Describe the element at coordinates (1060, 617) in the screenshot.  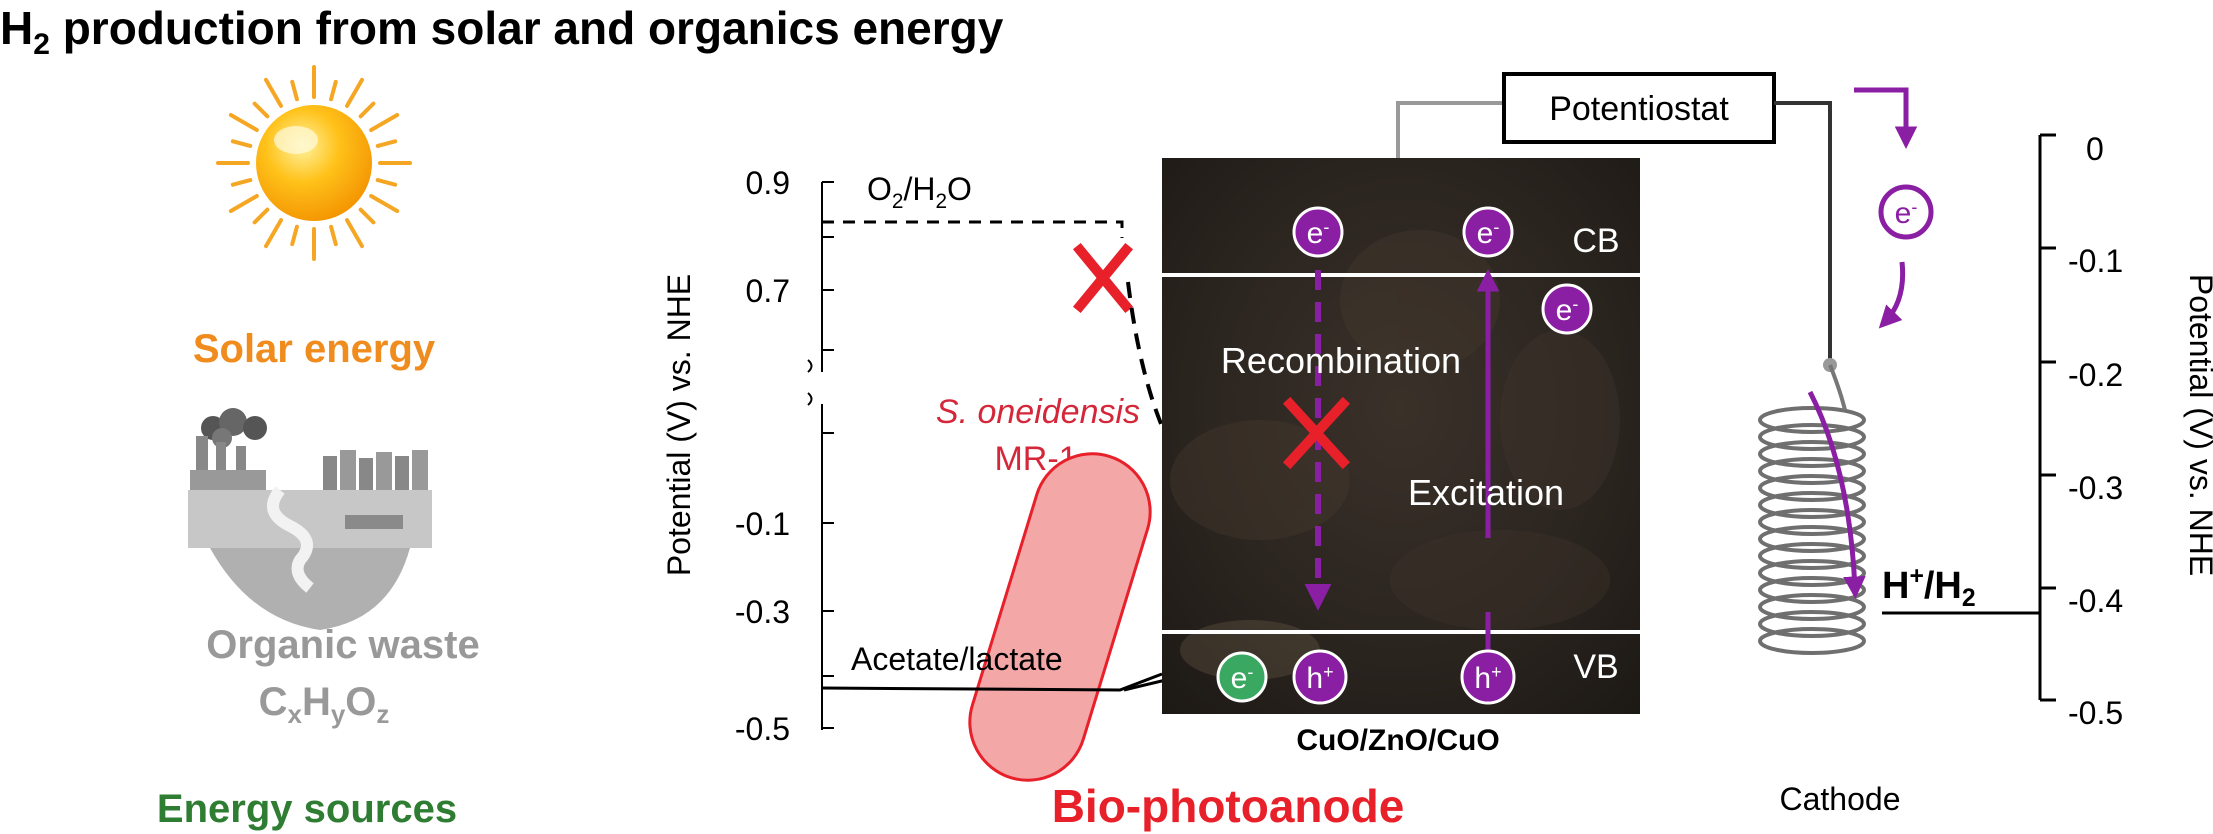
I see `bacterium-shape` at that location.